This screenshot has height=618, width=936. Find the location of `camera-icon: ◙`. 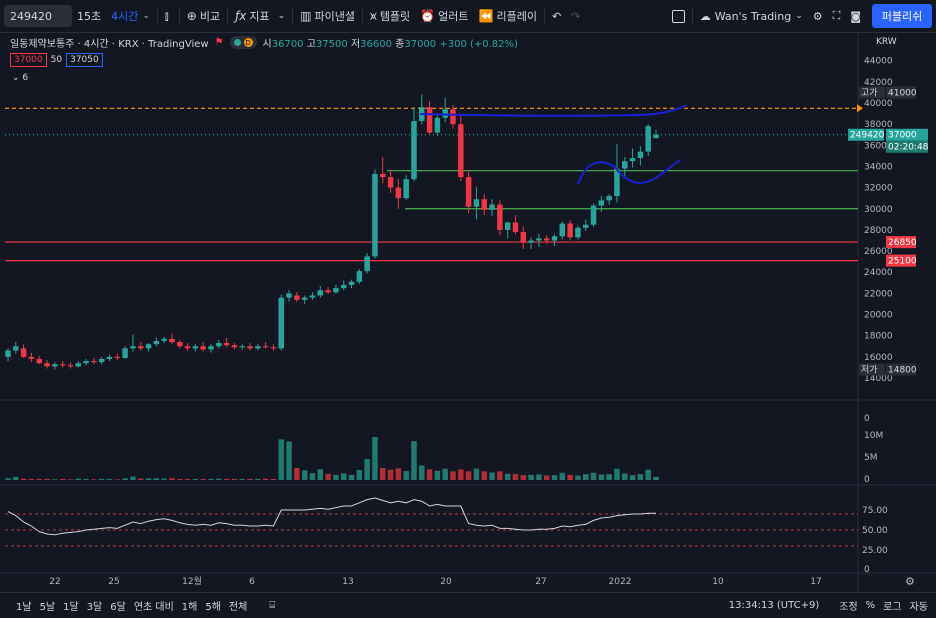

camera-icon: ◙ is located at coordinates (855, 16).